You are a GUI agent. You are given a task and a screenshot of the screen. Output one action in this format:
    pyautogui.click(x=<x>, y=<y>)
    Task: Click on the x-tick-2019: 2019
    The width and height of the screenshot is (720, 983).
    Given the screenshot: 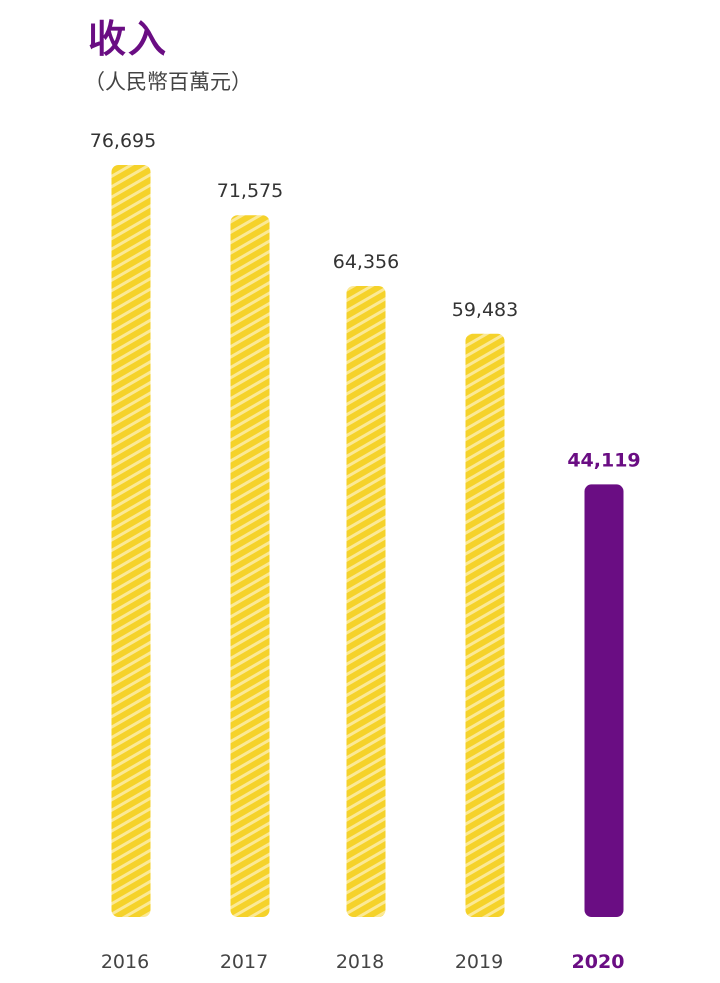 What is the action you would take?
    pyautogui.click(x=479, y=962)
    